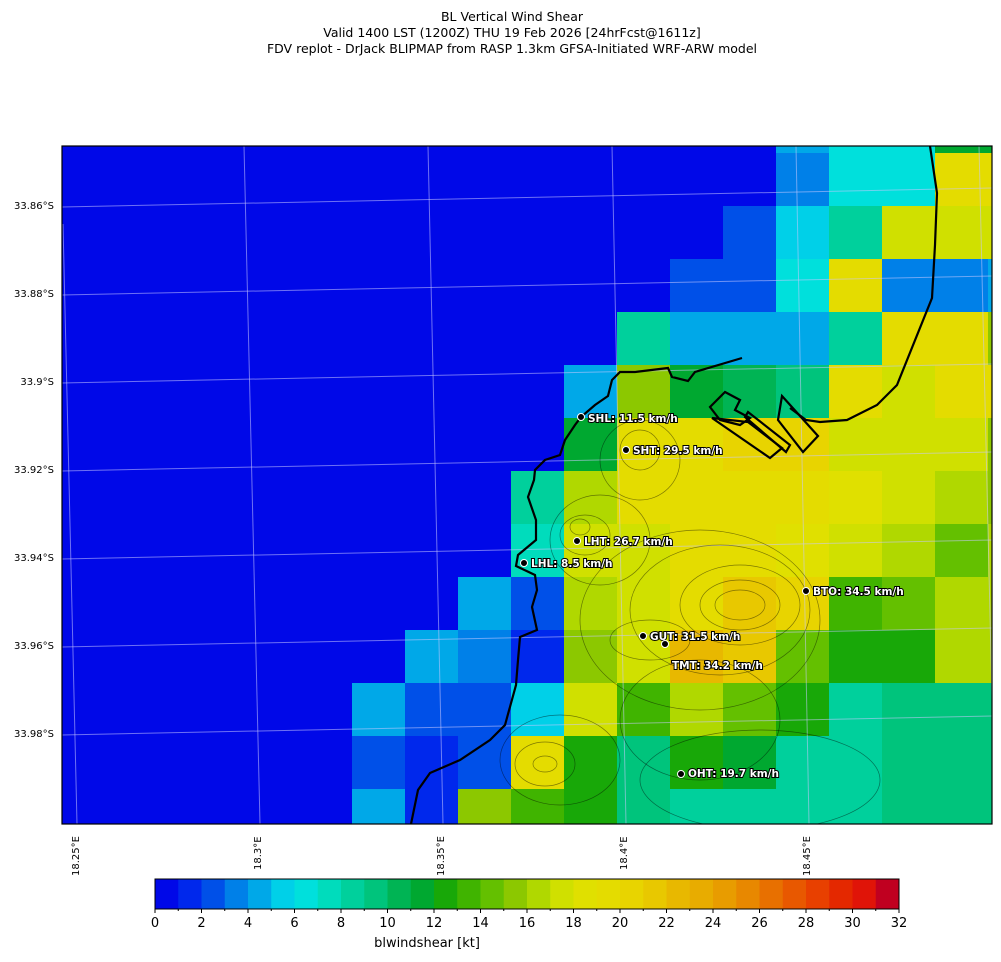 Image resolution: width=1001 pixels, height=962 pixels. Describe the element at coordinates (620, 923) in the screenshot. I see `colorbar-tick-label: 20` at that location.